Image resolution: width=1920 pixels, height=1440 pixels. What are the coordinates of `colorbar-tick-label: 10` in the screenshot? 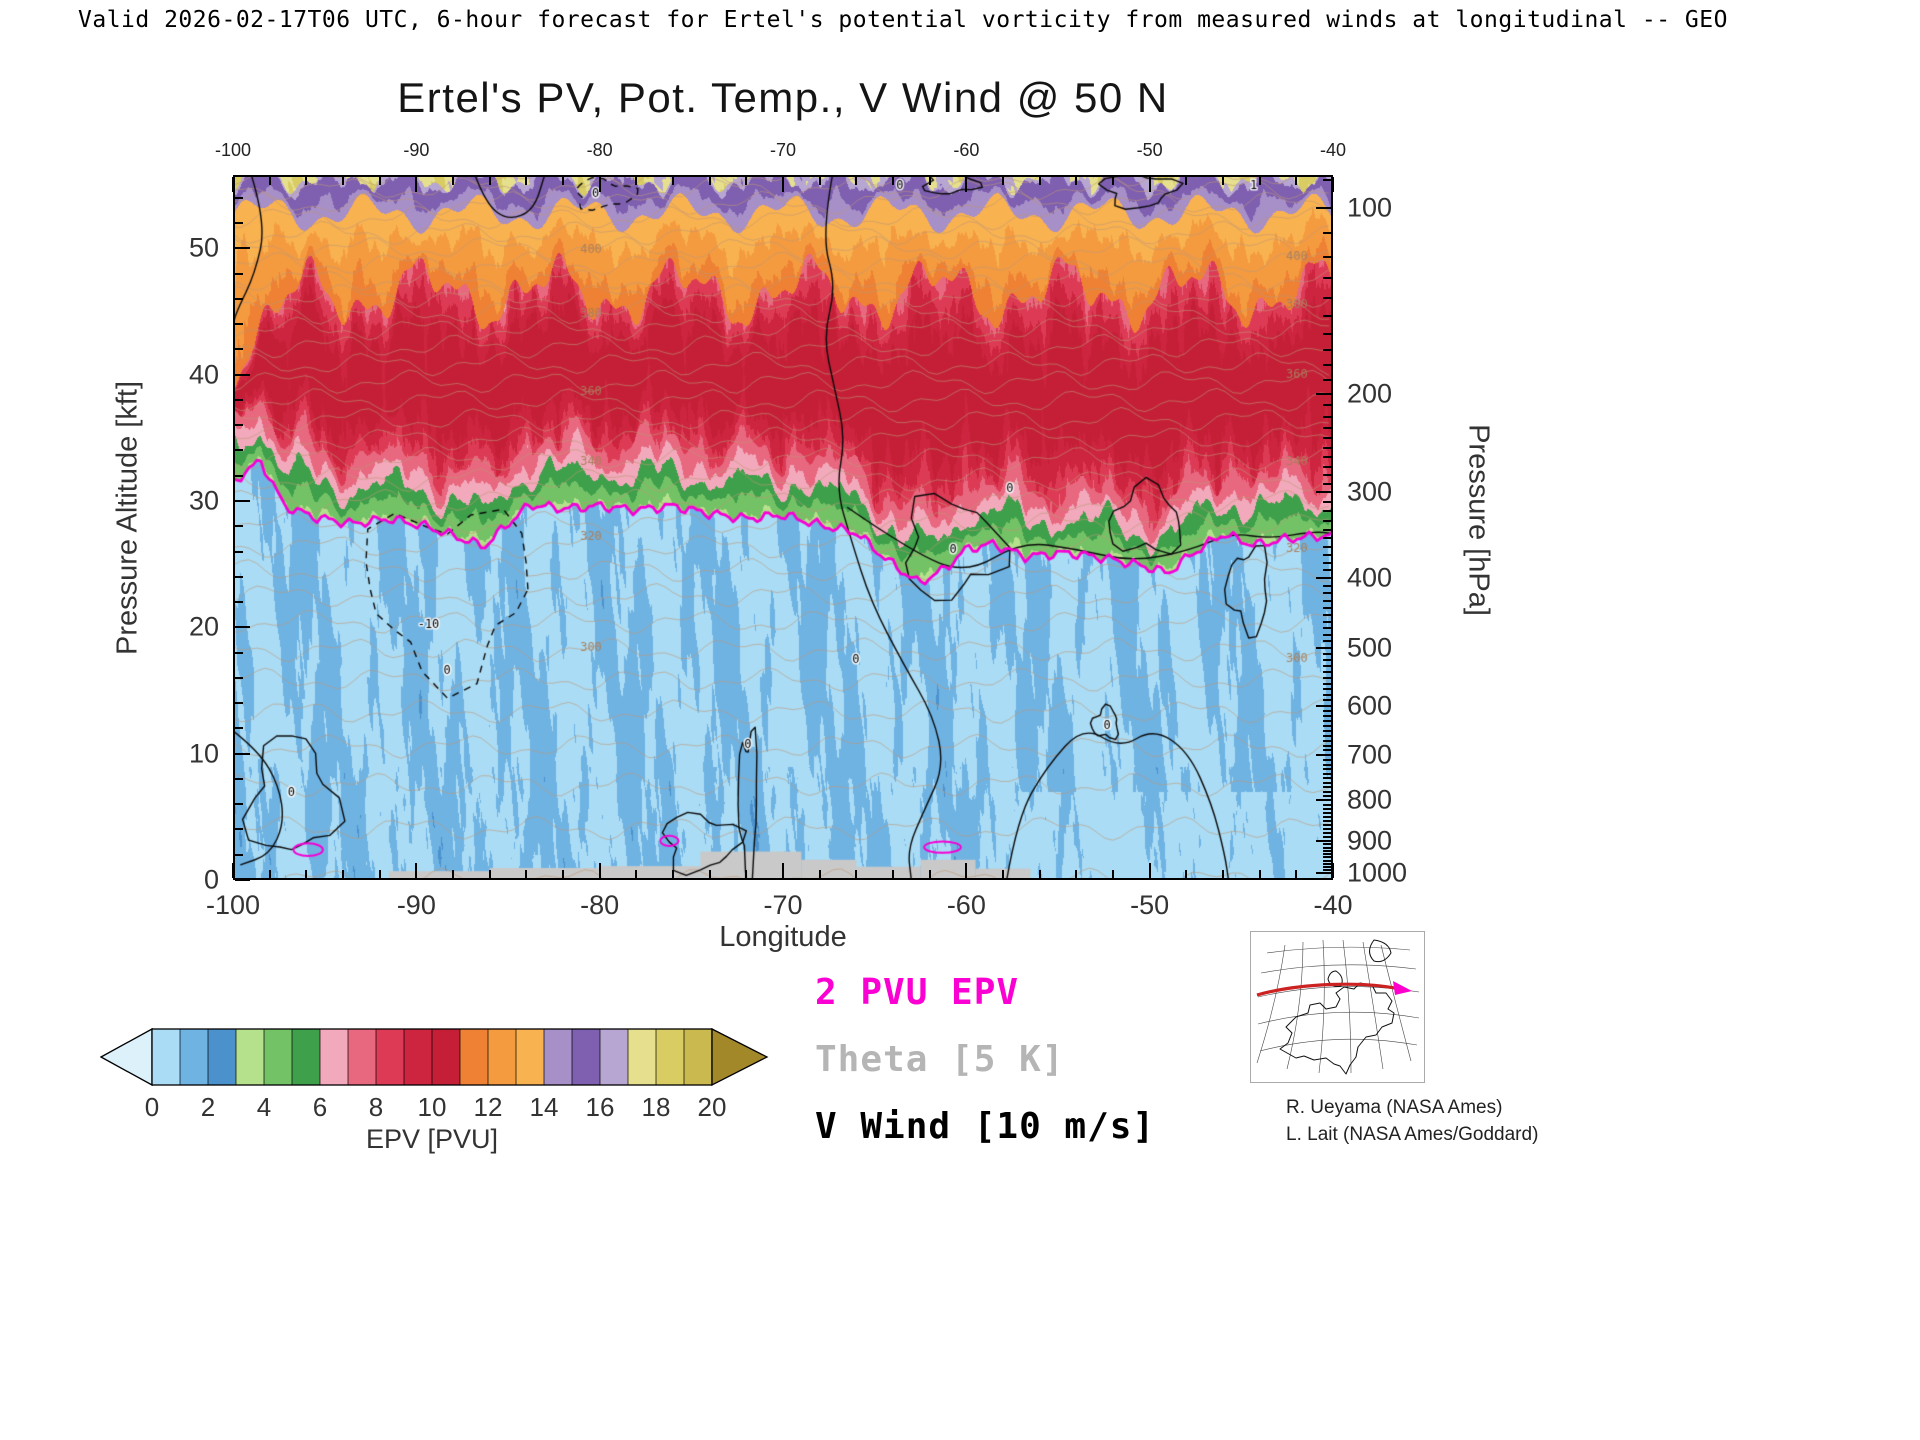 It's located at (432, 1107).